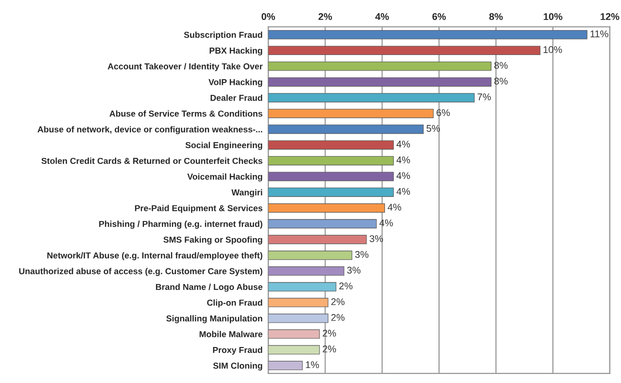  Describe the element at coordinates (151, 161) in the screenshot. I see `y-tick-label: Stolen Credit Cards & Returned or Counterfeit Checks` at that location.